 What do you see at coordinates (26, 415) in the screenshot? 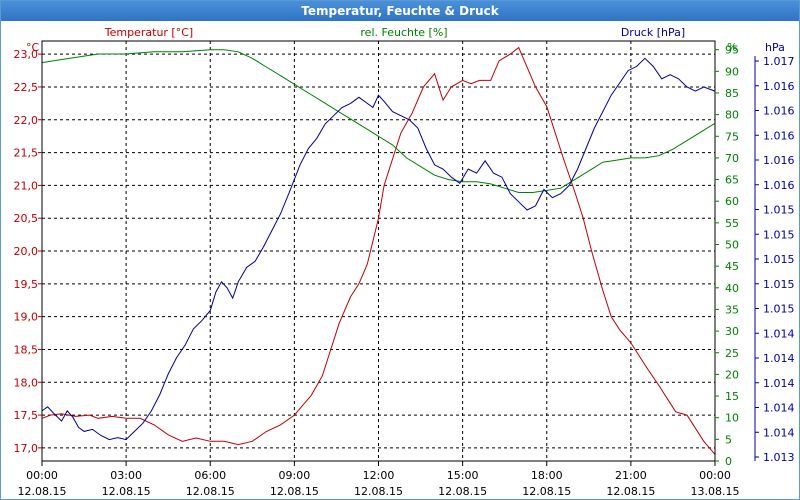
I see `left-axis-tick-label: 17,5` at bounding box center [26, 415].